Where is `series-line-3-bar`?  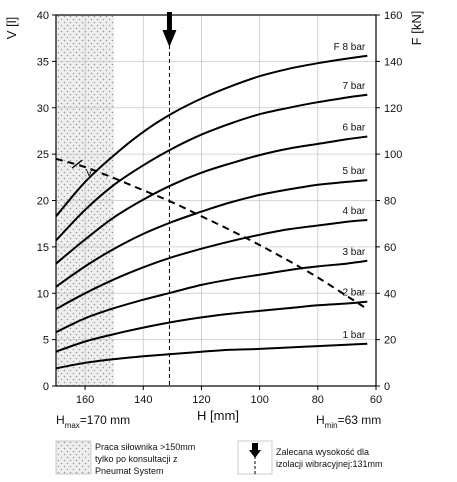 series-line-3-bar is located at coordinates (211, 296).